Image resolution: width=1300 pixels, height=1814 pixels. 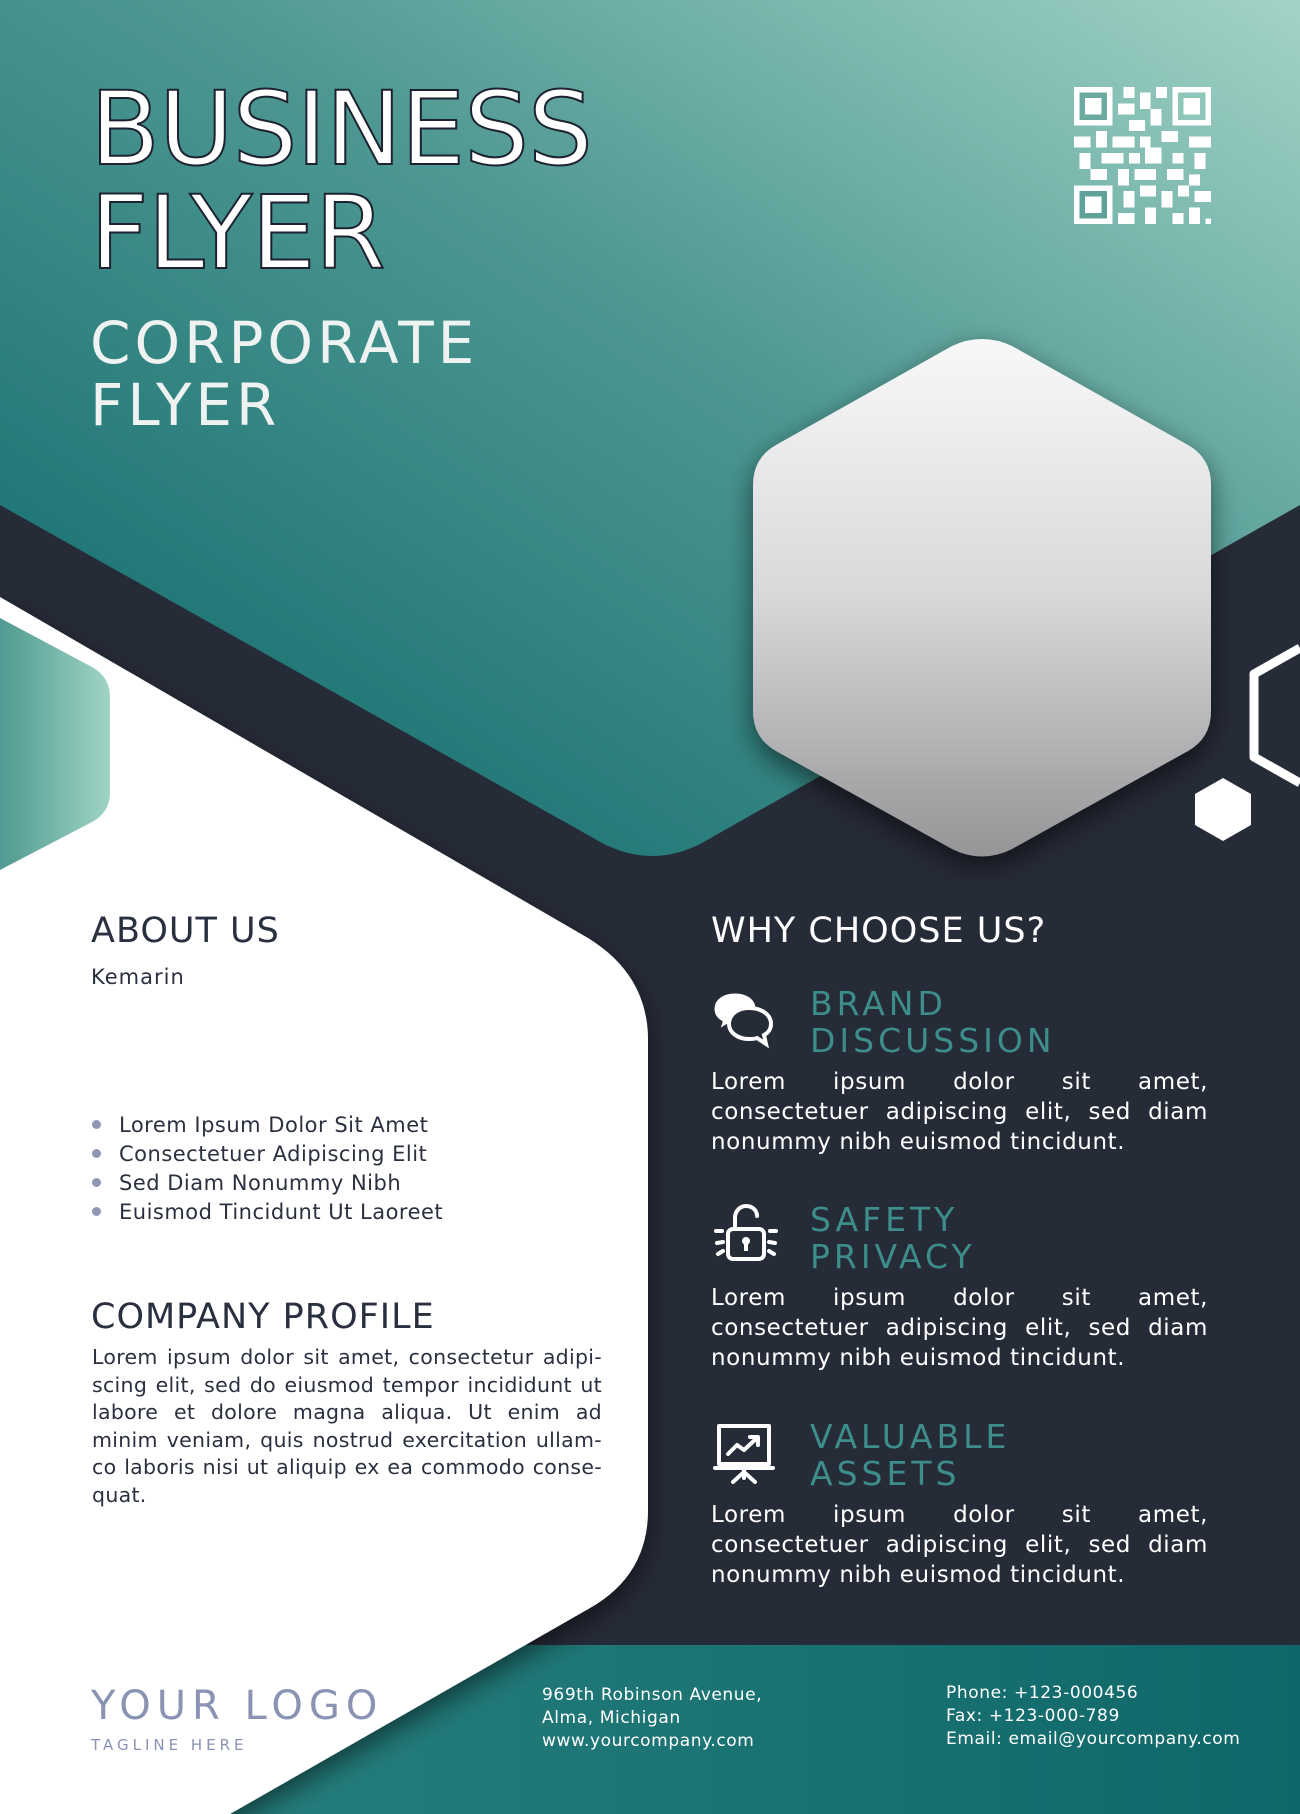 What do you see at coordinates (879, 931) in the screenshot?
I see `why-heading: WHY CHOOSE US?` at bounding box center [879, 931].